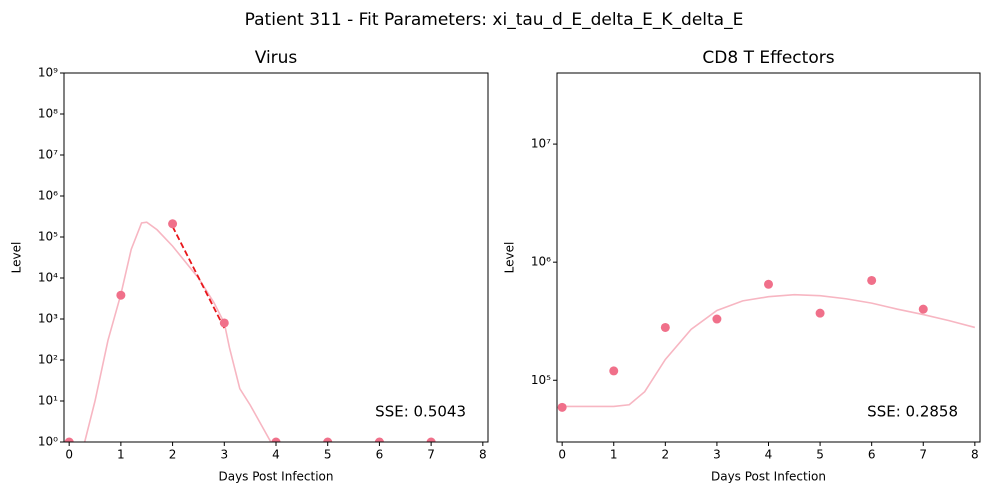 This screenshot has height=495, width=989. Describe the element at coordinates (48, 114) in the screenshot. I see `y-tick-label: 10⁸` at that location.